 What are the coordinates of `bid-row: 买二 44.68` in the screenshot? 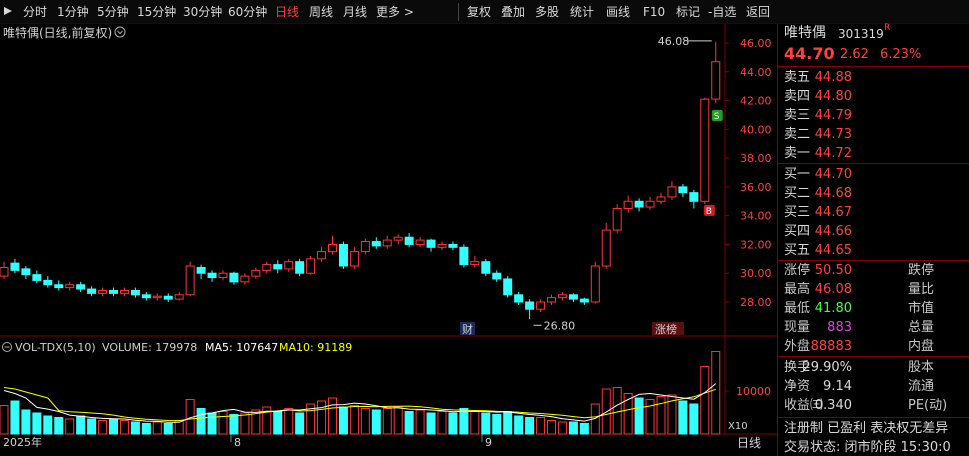 It's located at (873, 193).